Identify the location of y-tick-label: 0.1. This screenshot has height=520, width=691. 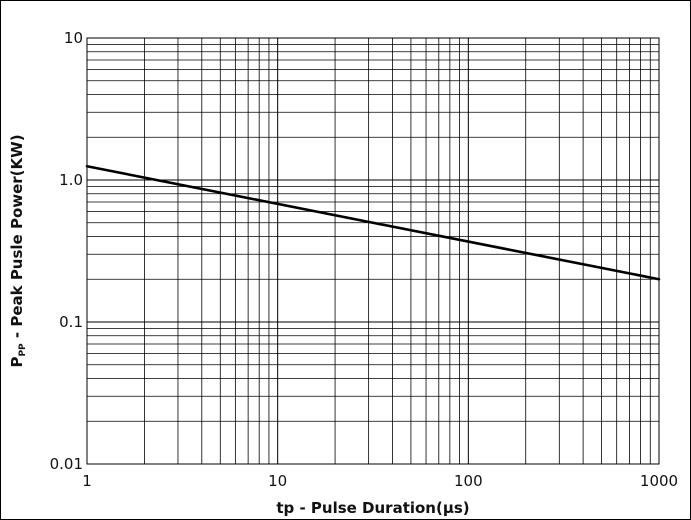
(71, 322).